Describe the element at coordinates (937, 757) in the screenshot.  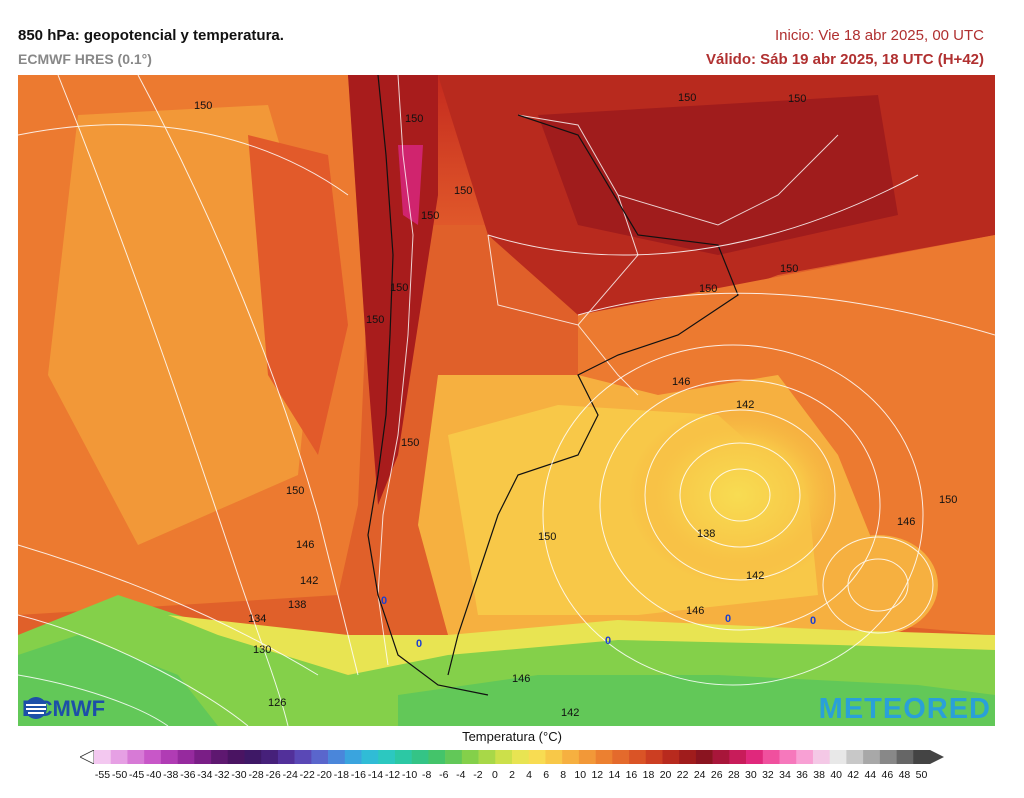
I see `scale-max-arrow` at that location.